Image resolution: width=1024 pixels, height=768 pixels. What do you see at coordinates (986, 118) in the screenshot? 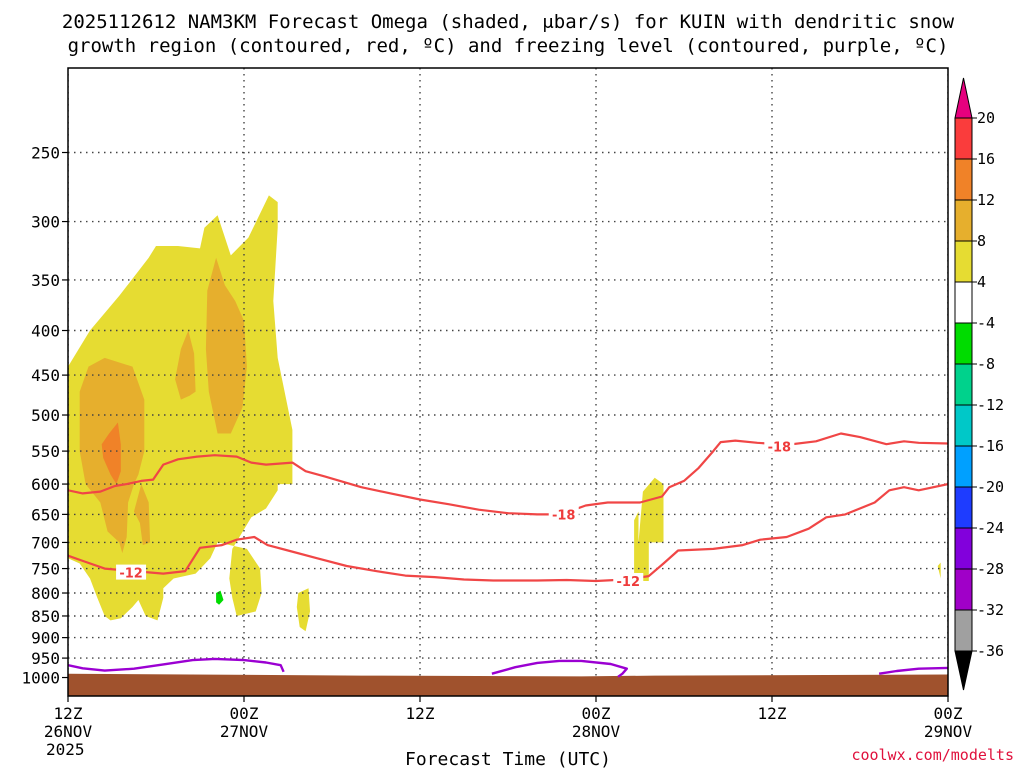
I see `colorbar-label-13: 20` at bounding box center [986, 118].